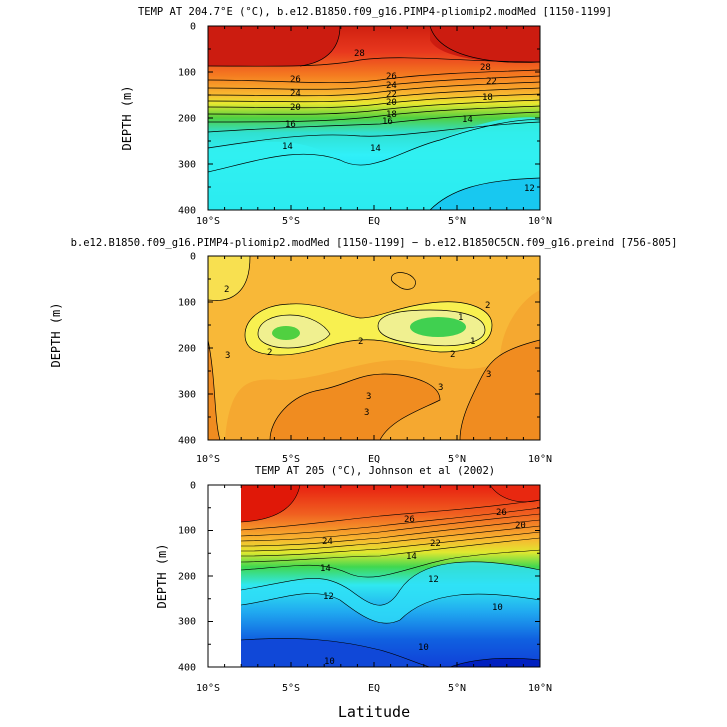 The image size is (727, 727). Describe the element at coordinates (520, 526) in the screenshot. I see `panel-3-contour-label: 20` at that location.